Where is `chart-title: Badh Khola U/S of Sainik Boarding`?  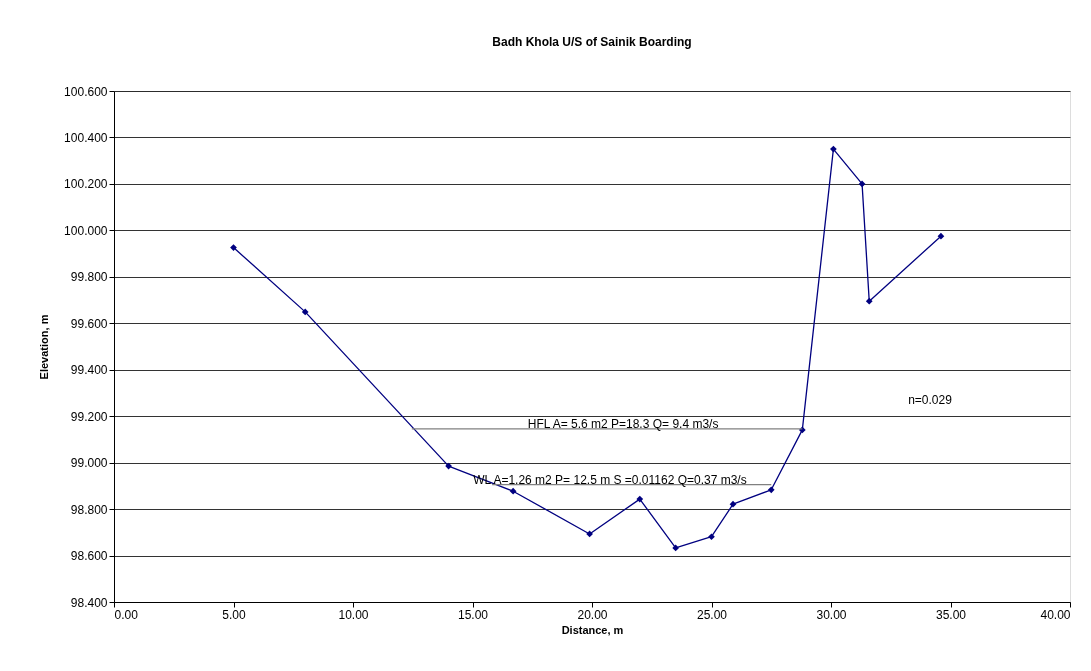
chart-title: Badh Khola U/S of Sainik Boarding is located at coordinates (592, 42).